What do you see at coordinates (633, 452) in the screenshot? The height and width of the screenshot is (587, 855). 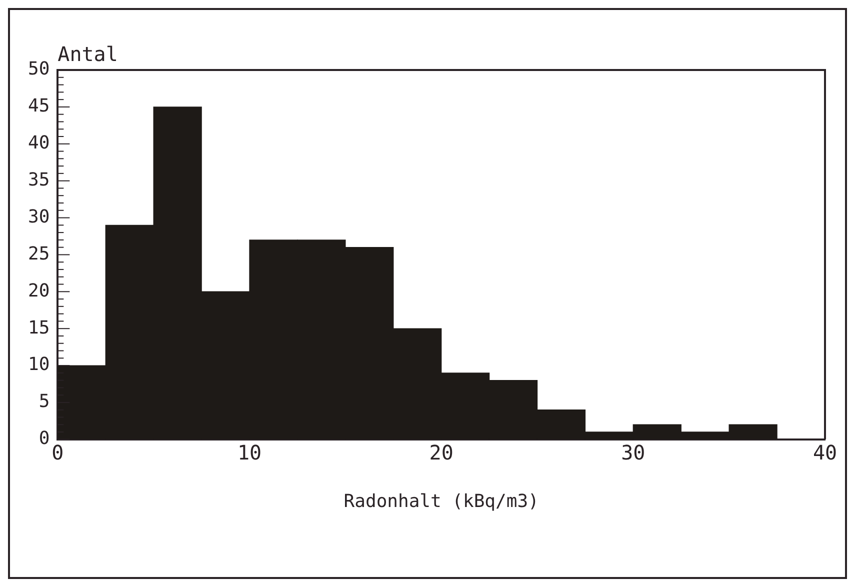 I see `x-tick-label: 30` at bounding box center [633, 452].